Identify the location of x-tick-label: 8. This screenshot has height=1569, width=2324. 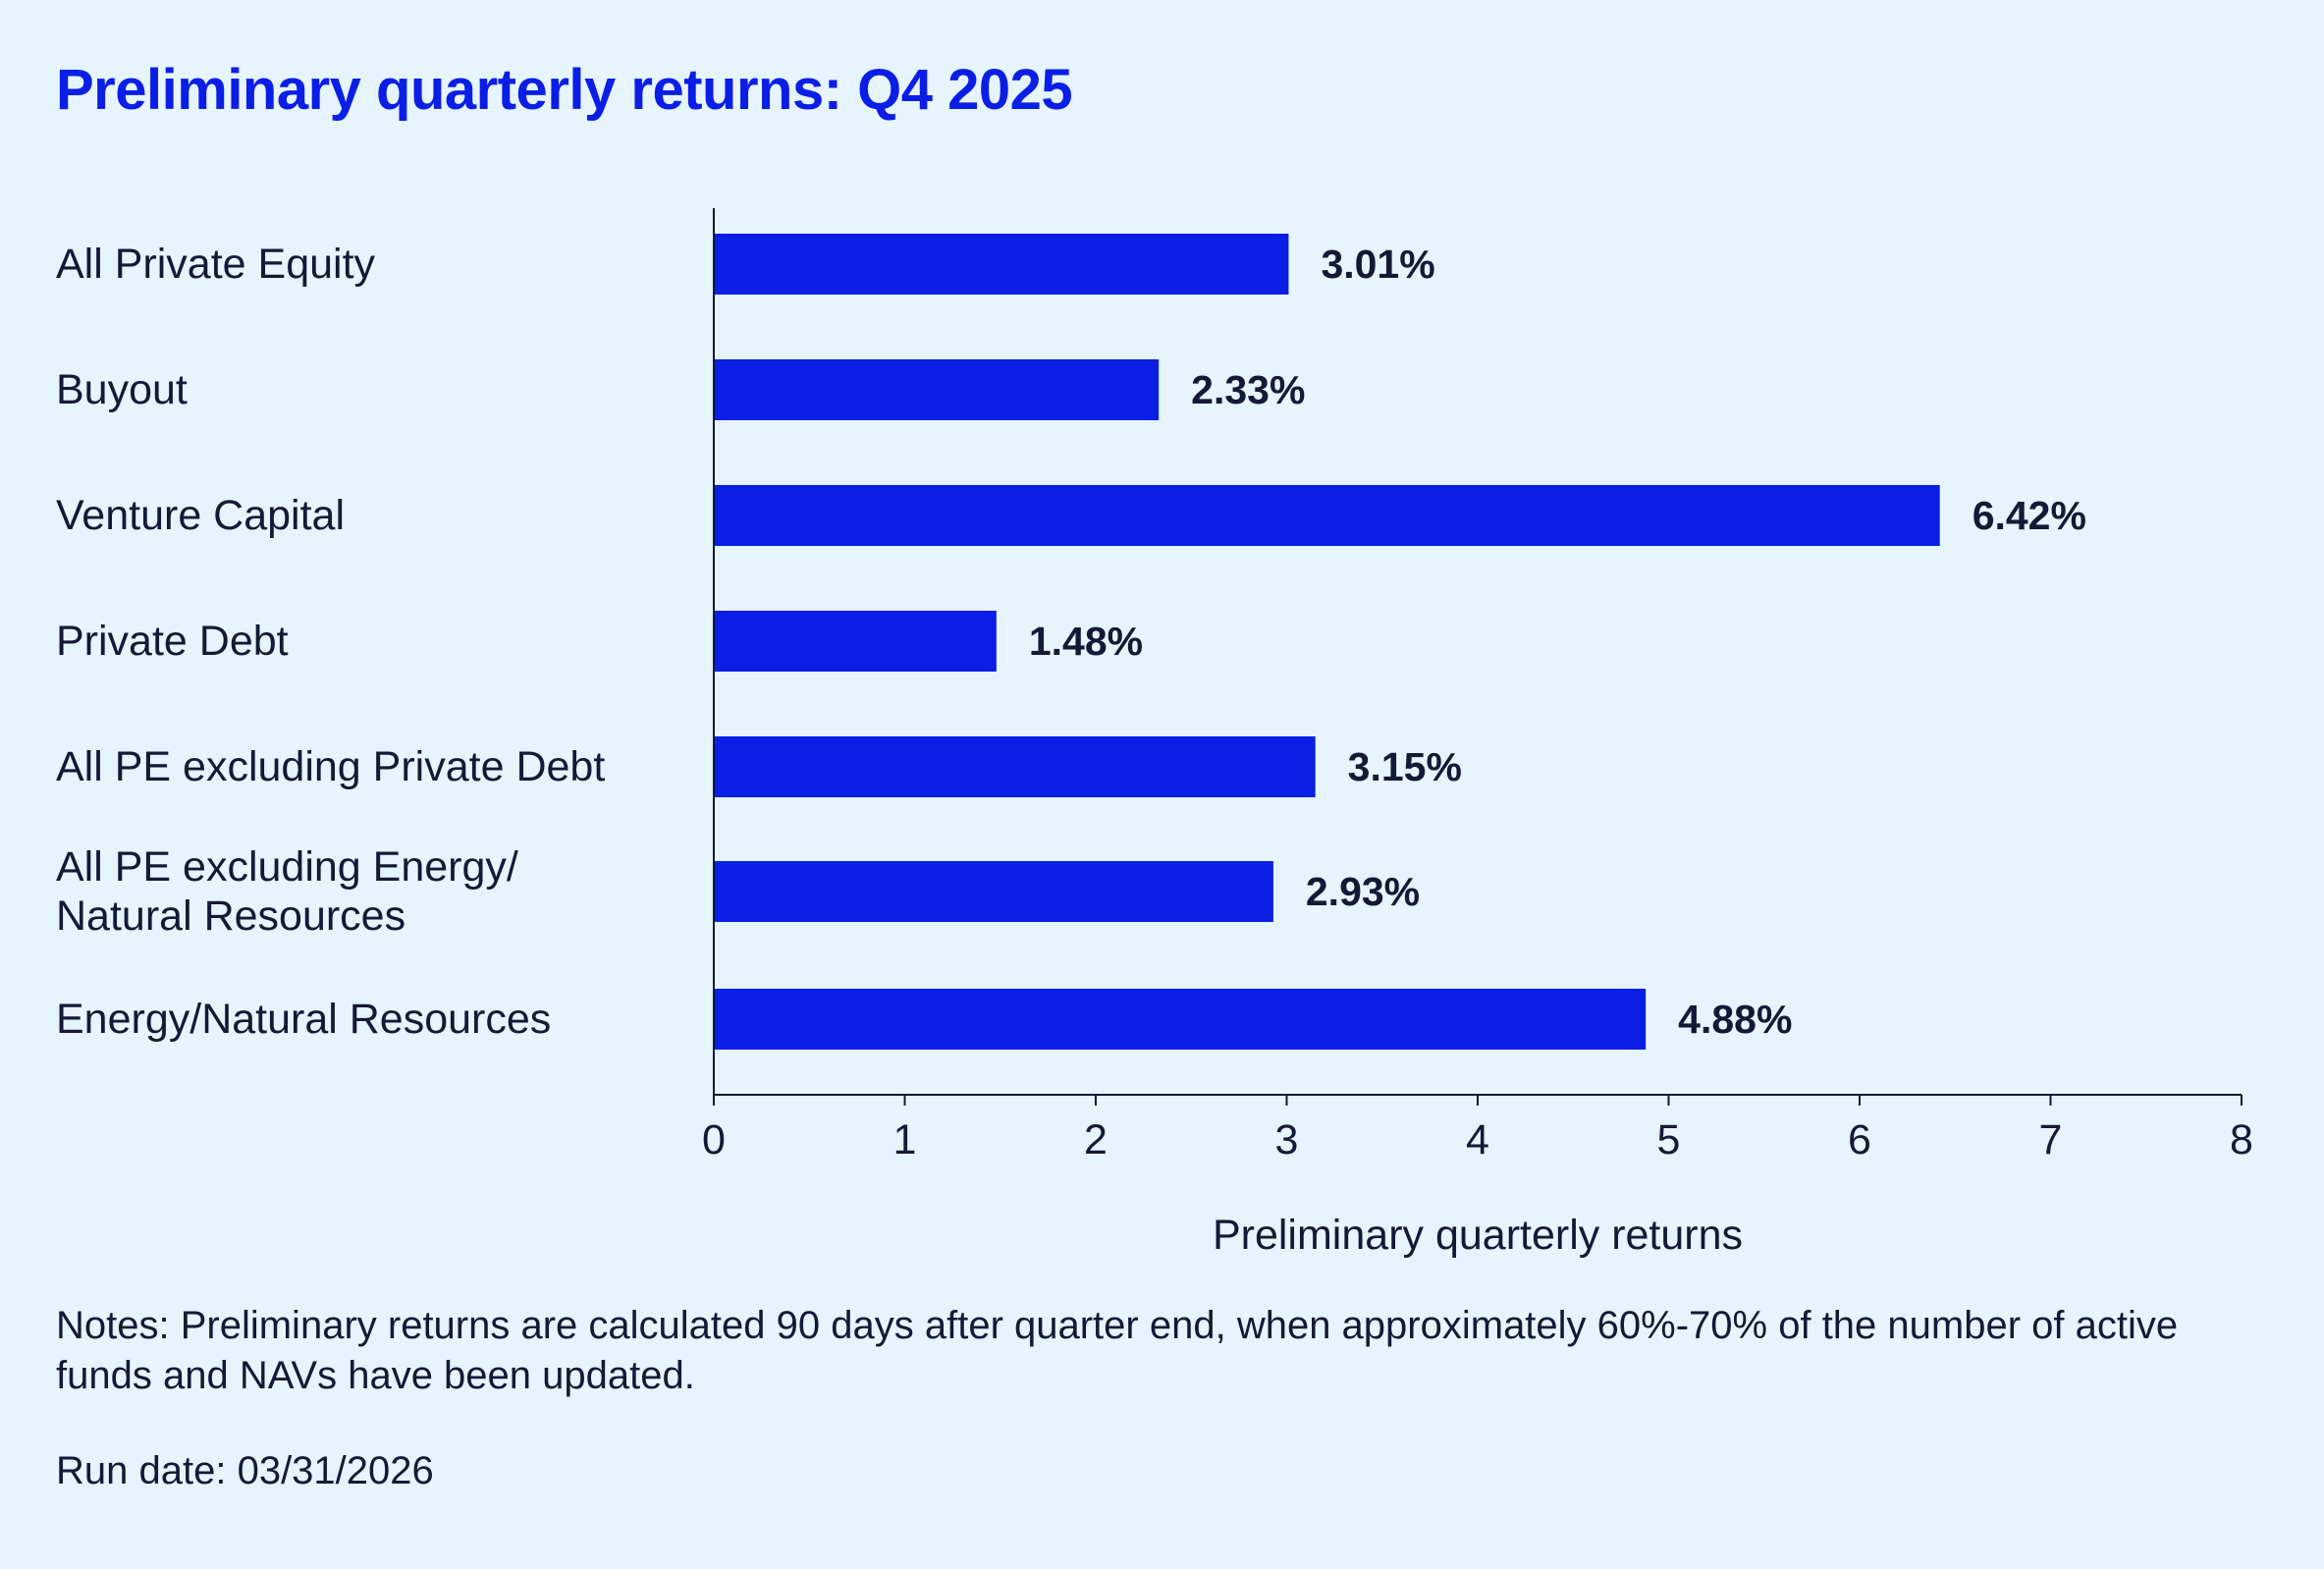
(2241, 1139).